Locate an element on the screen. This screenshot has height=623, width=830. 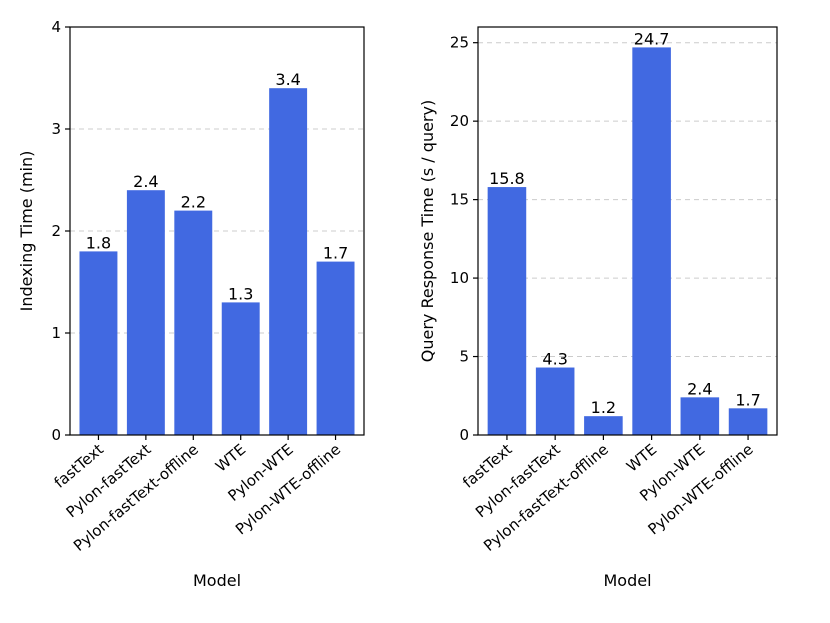
y-axis-label: Query Response Time (s / query) is located at coordinates (427, 231).